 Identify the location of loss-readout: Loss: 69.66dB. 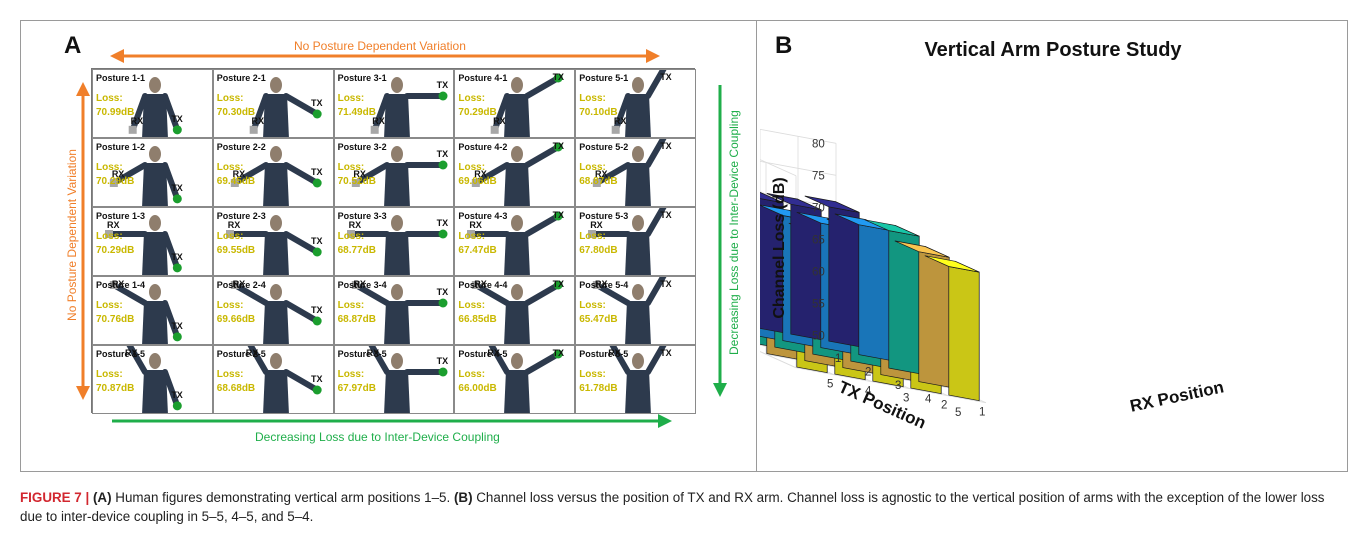
(236, 313).